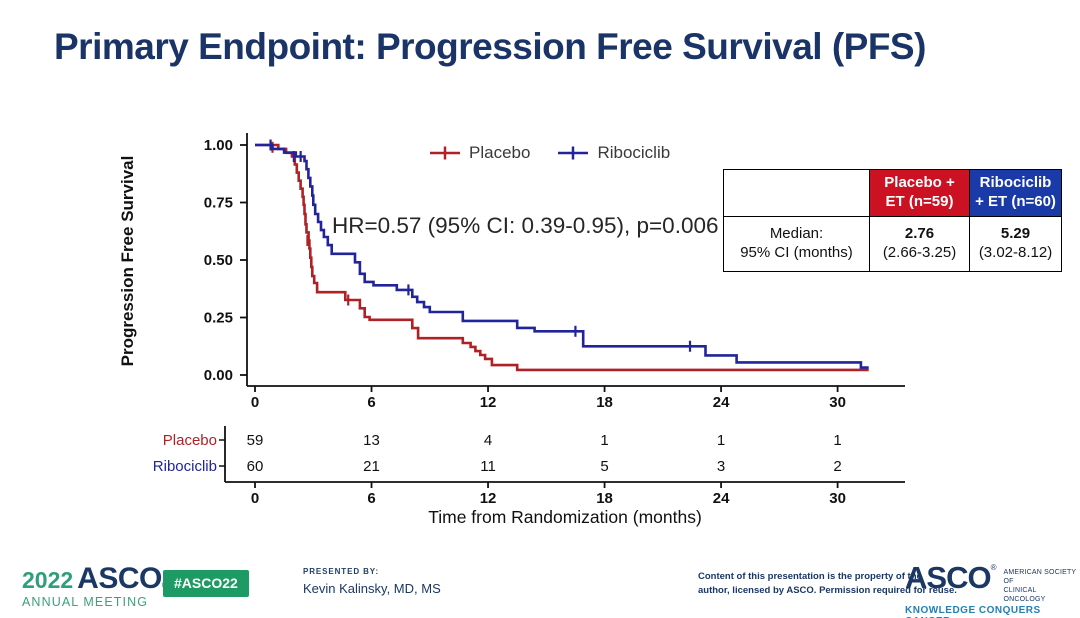  What do you see at coordinates (488, 402) in the screenshot?
I see `x-tick-label: 12` at bounding box center [488, 402].